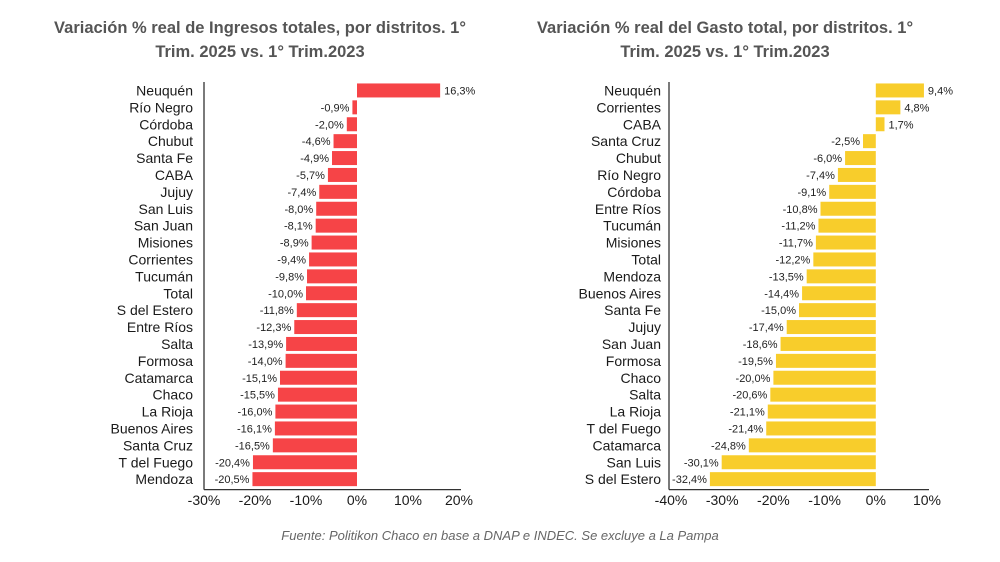 The image size is (1000, 562). I want to click on data-label: 4,8%, so click(916, 108).